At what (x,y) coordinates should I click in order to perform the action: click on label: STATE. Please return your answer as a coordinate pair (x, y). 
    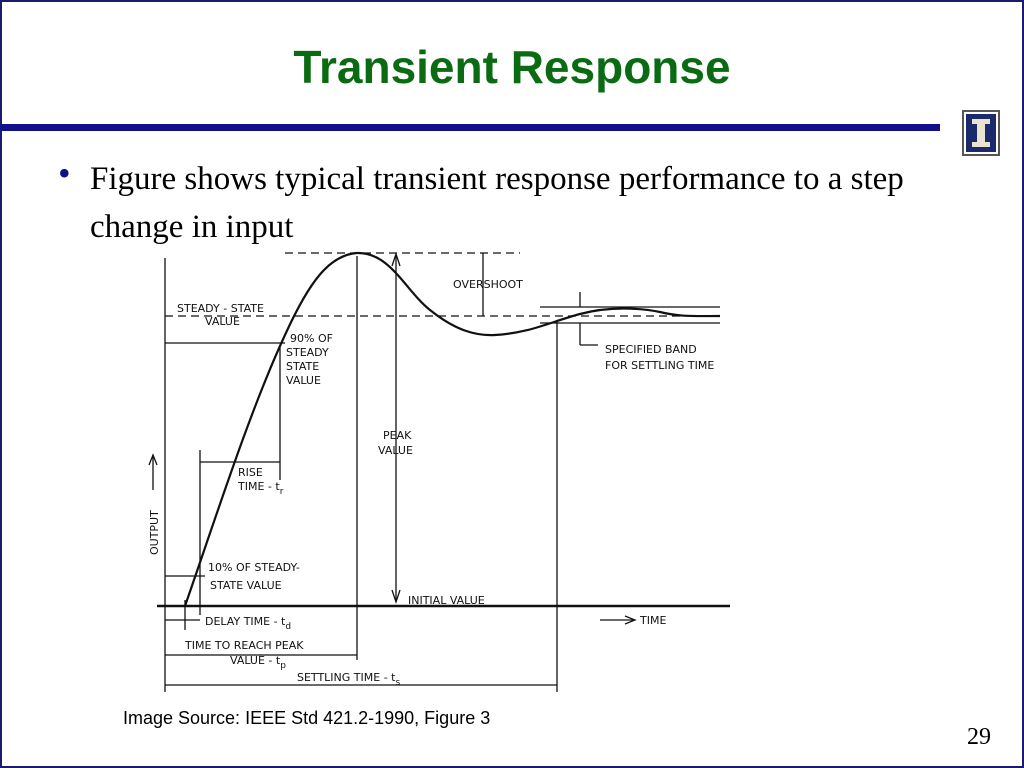
    Looking at the image, I should click on (302, 366).